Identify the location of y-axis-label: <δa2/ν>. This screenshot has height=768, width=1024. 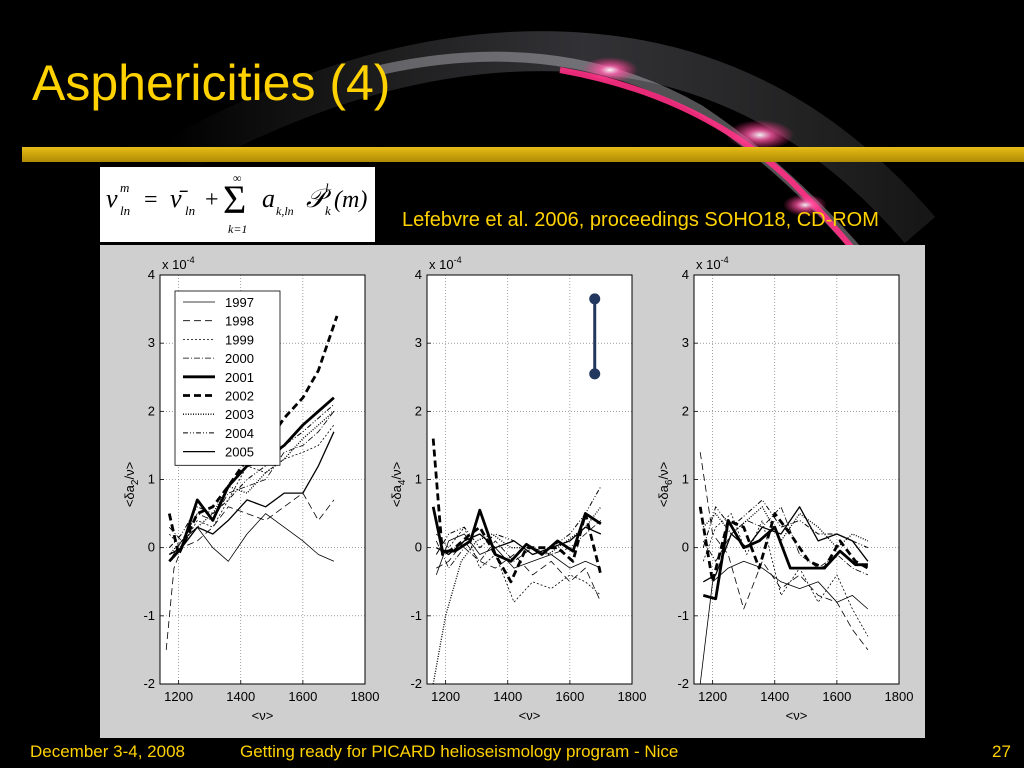
(131, 484).